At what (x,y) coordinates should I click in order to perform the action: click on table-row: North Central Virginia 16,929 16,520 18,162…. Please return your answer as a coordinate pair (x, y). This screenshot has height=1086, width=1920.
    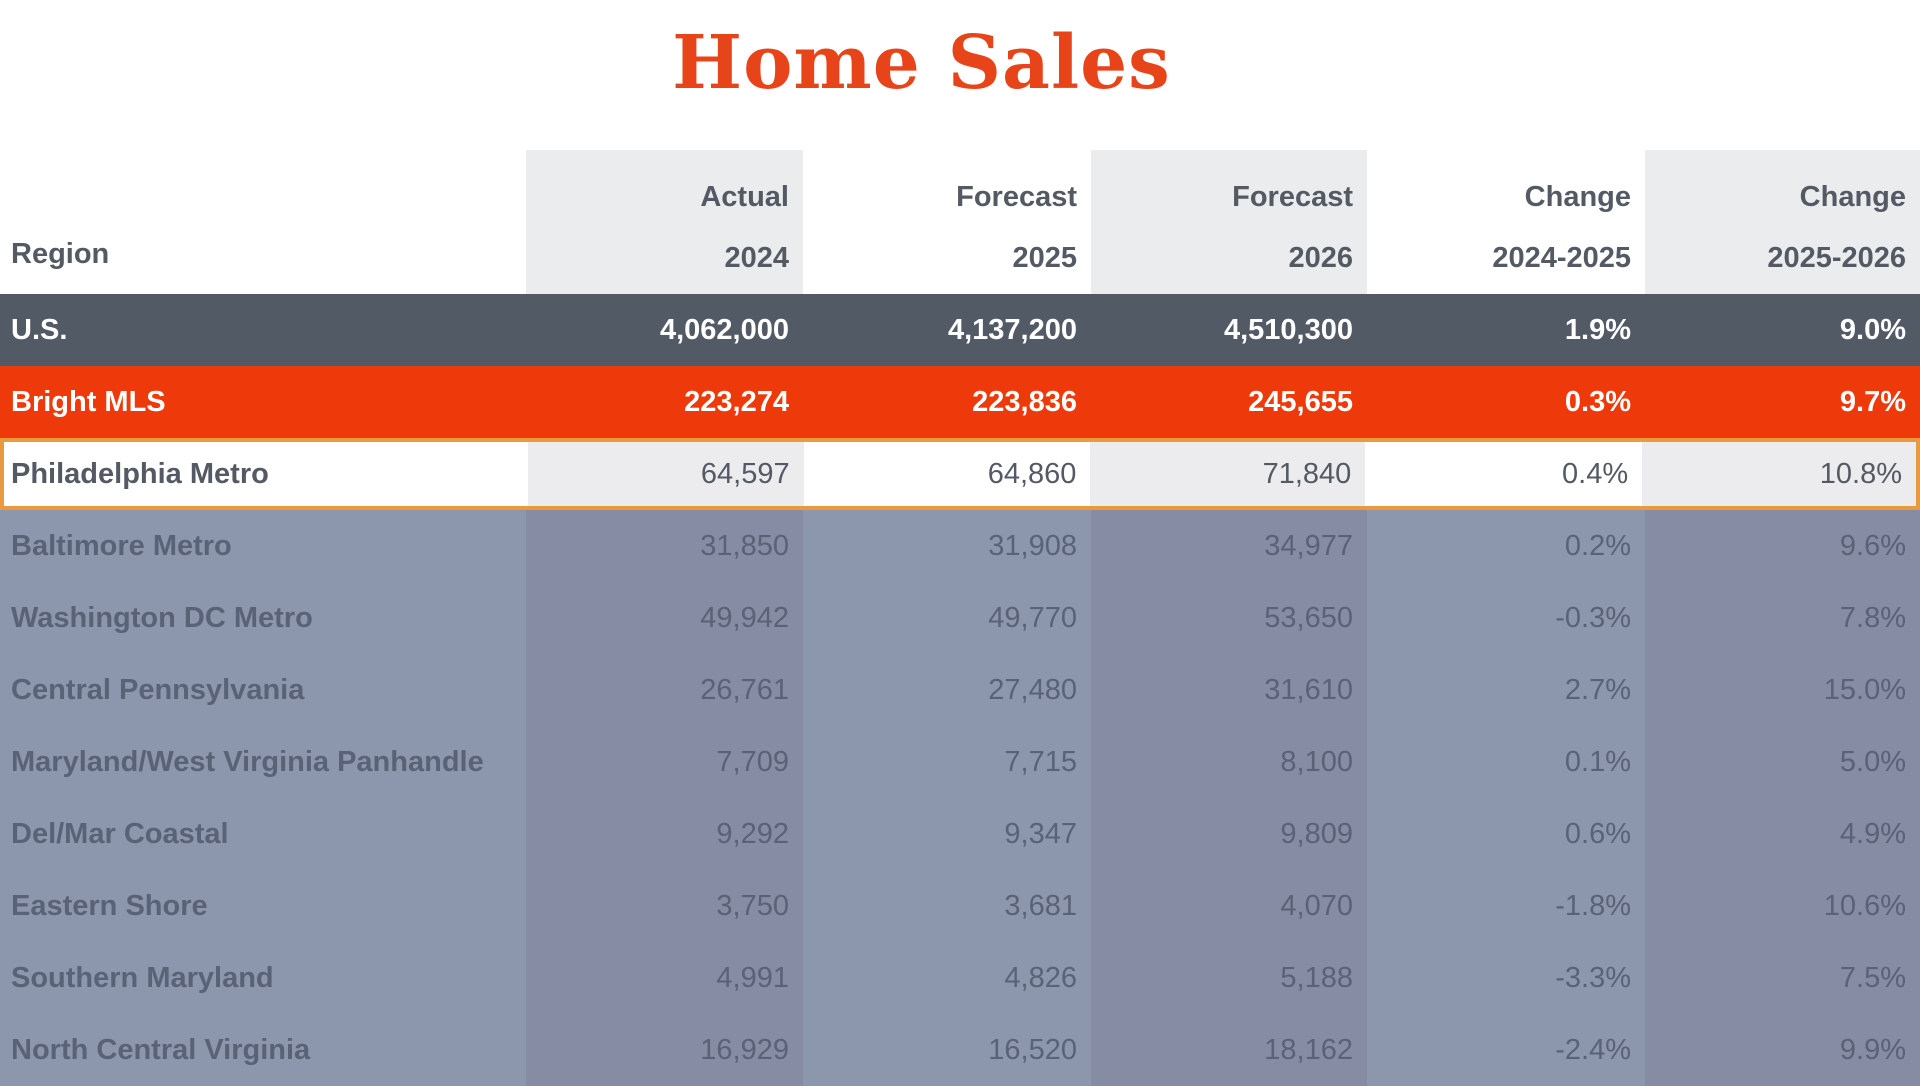
    Looking at the image, I should click on (960, 1050).